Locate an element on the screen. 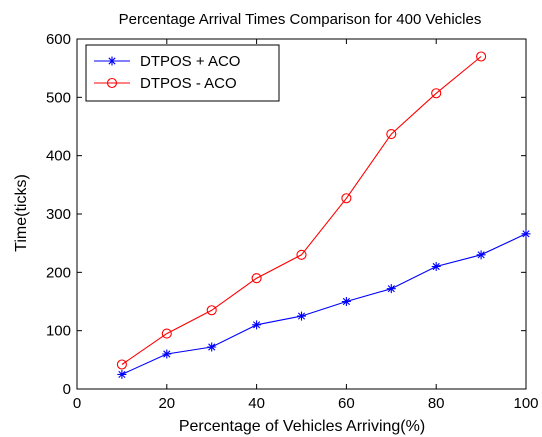  legend-label-2: DTPOS - ACO is located at coordinates (188, 83).